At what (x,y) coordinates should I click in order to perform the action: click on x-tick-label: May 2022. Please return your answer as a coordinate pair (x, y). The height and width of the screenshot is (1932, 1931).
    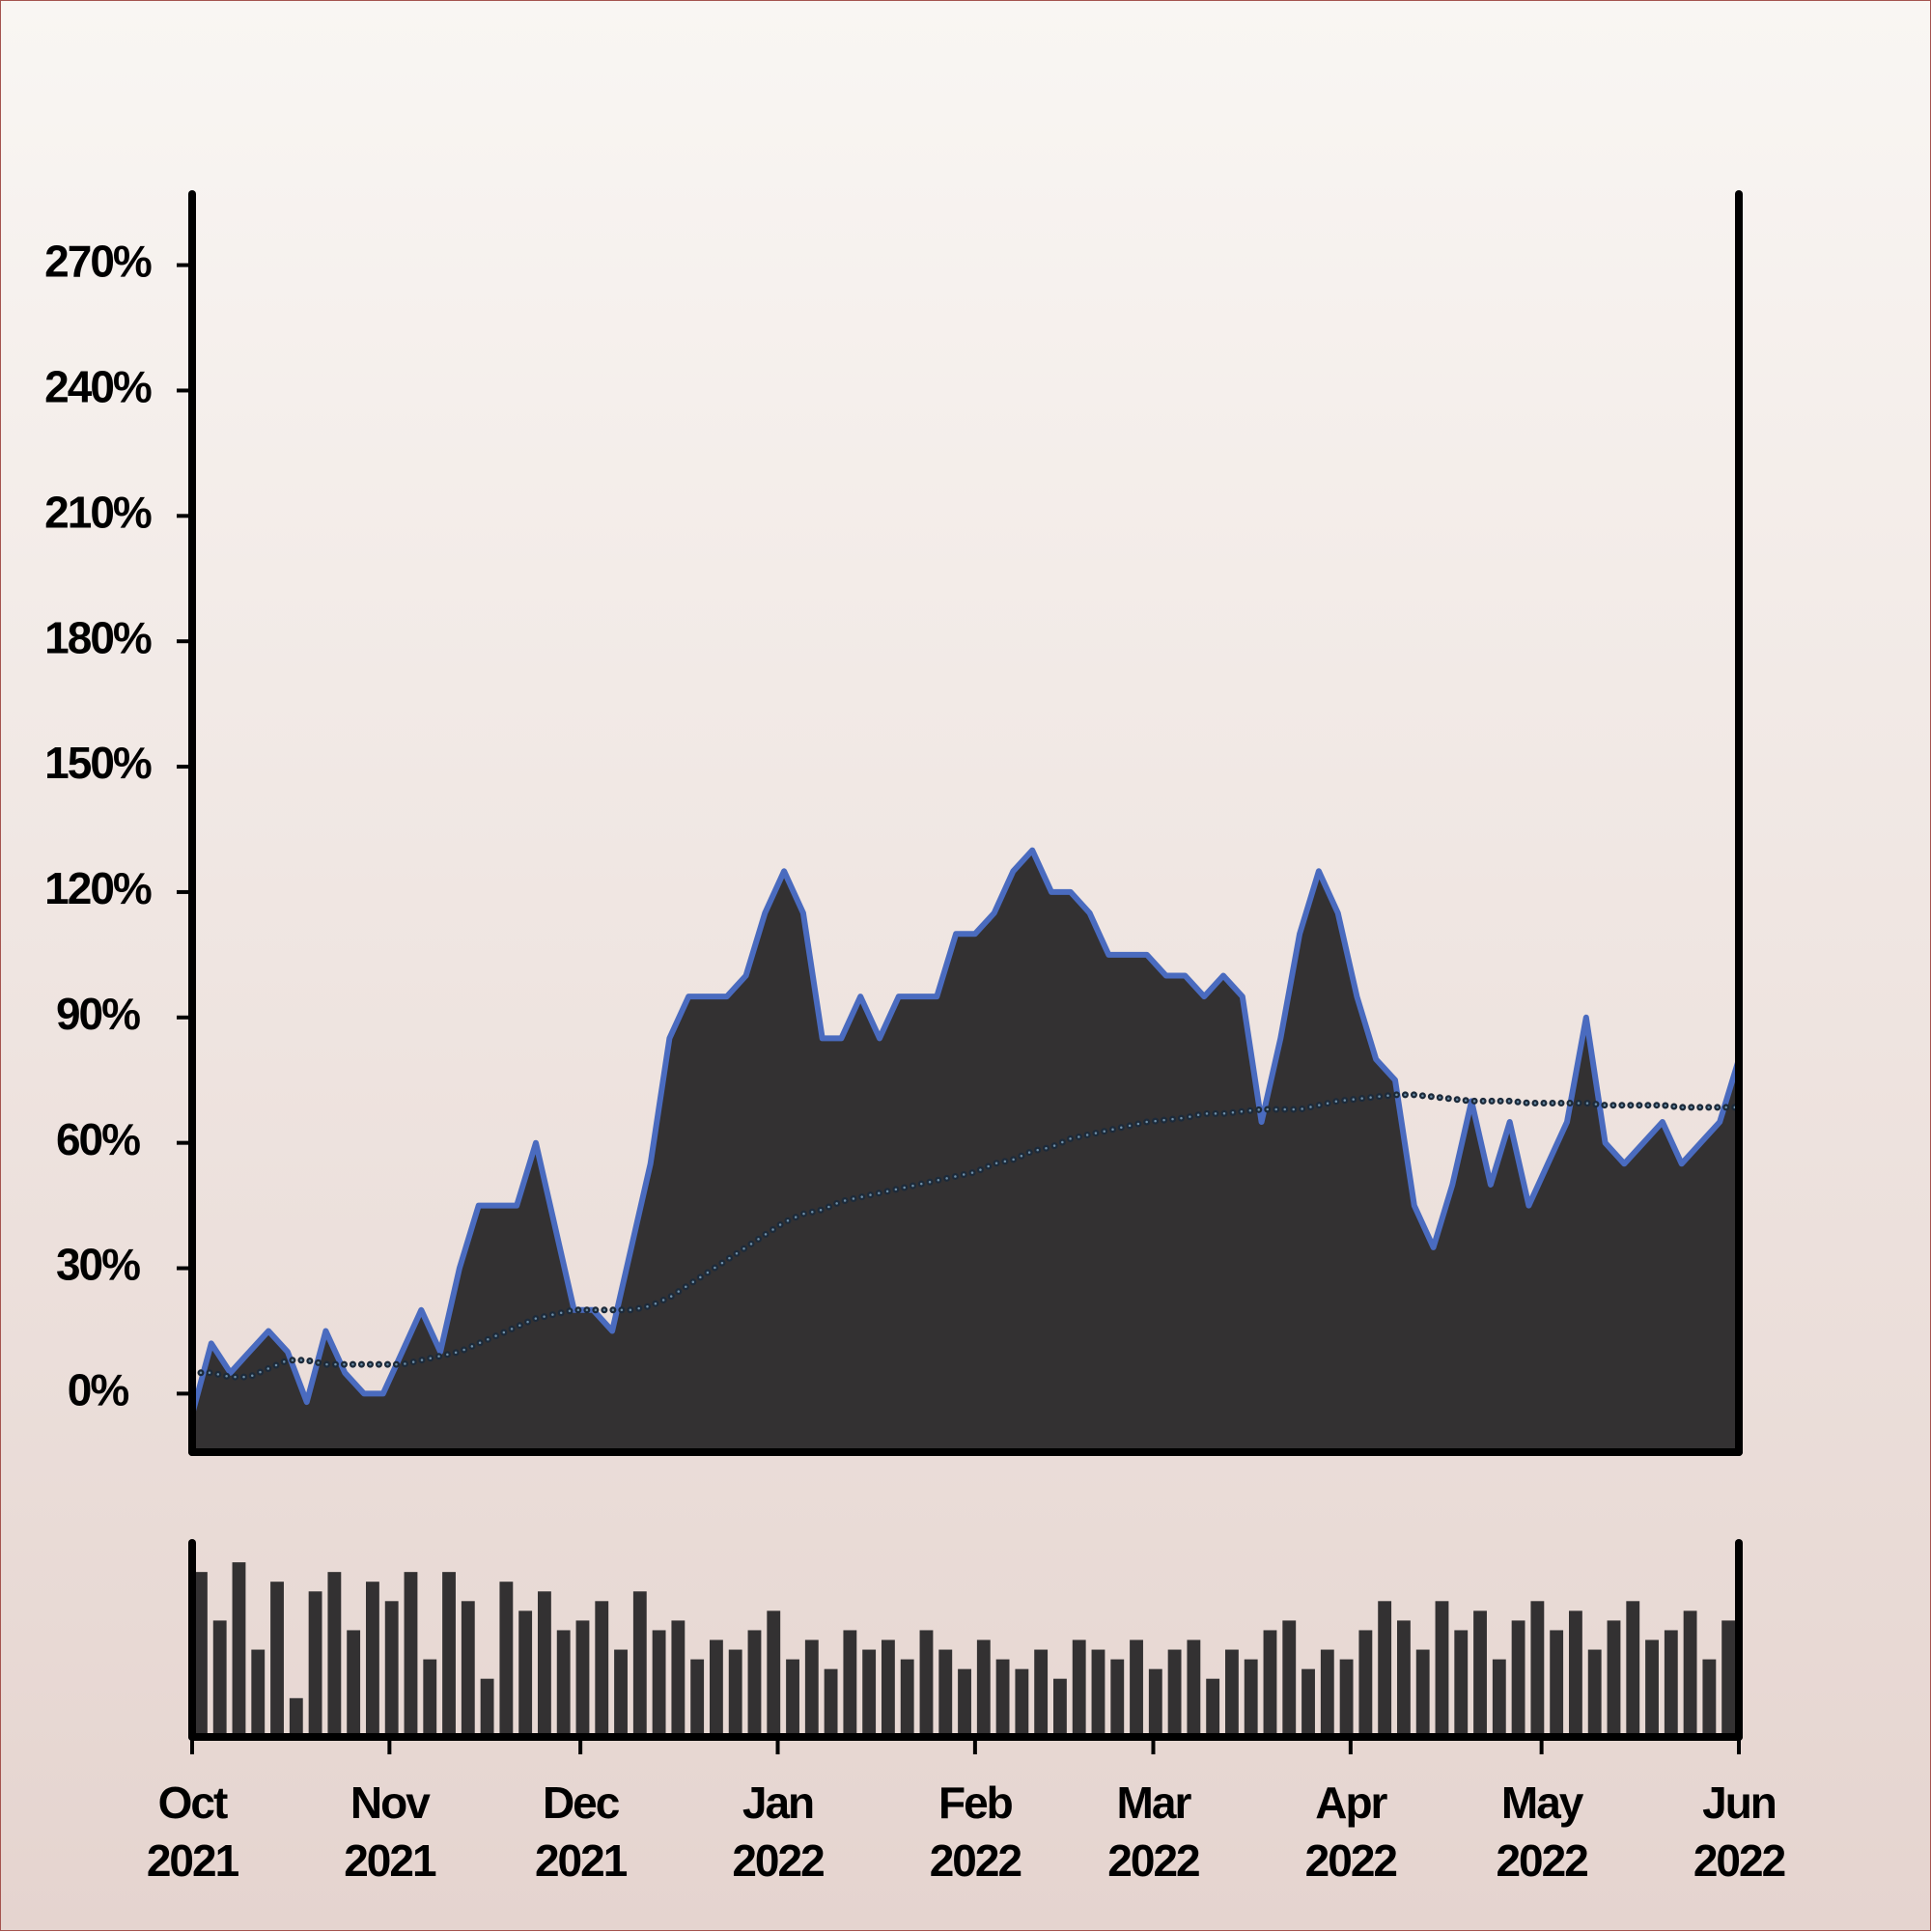
    Looking at the image, I should click on (1542, 1832).